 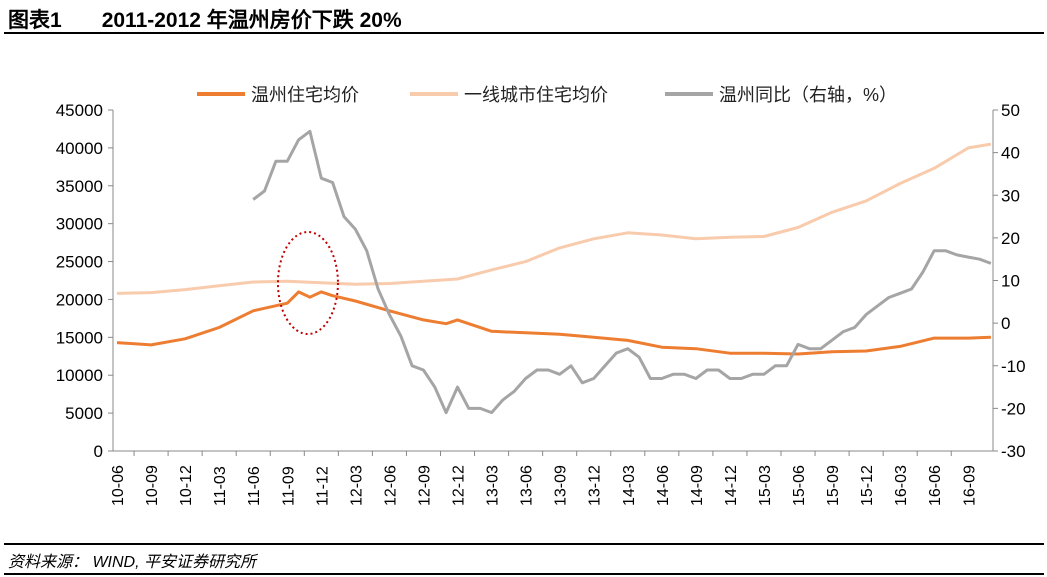 What do you see at coordinates (524, 544) in the screenshot?
I see `footer-rule-top` at bounding box center [524, 544].